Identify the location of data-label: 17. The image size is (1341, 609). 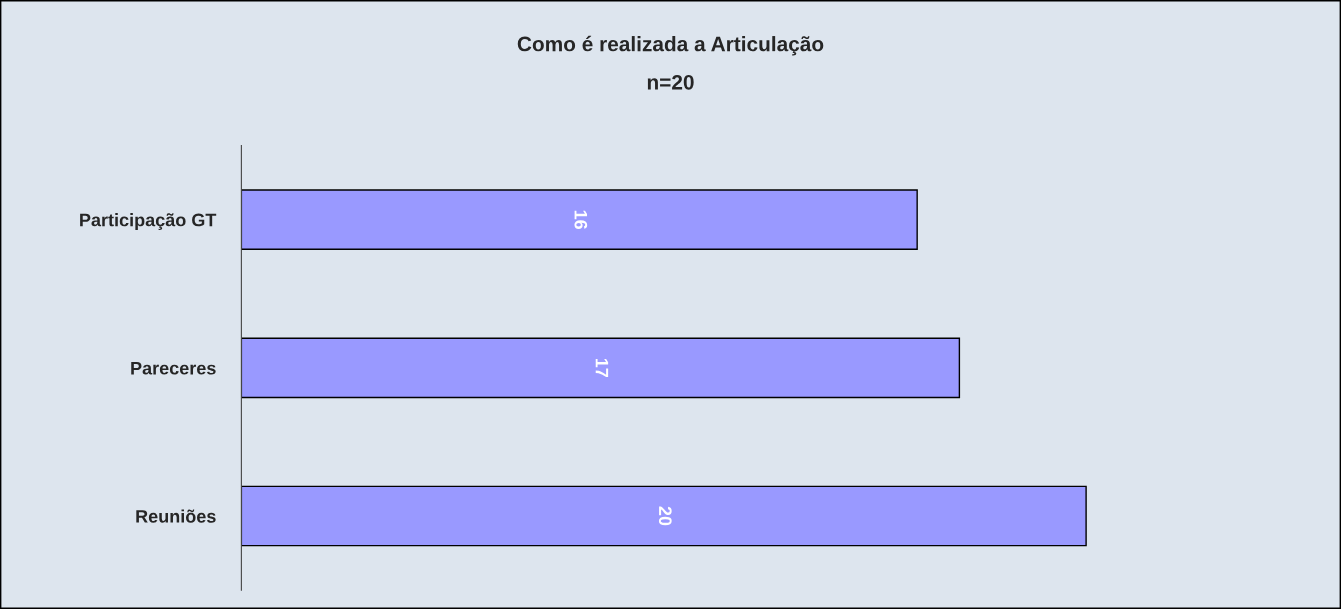
(602, 368).